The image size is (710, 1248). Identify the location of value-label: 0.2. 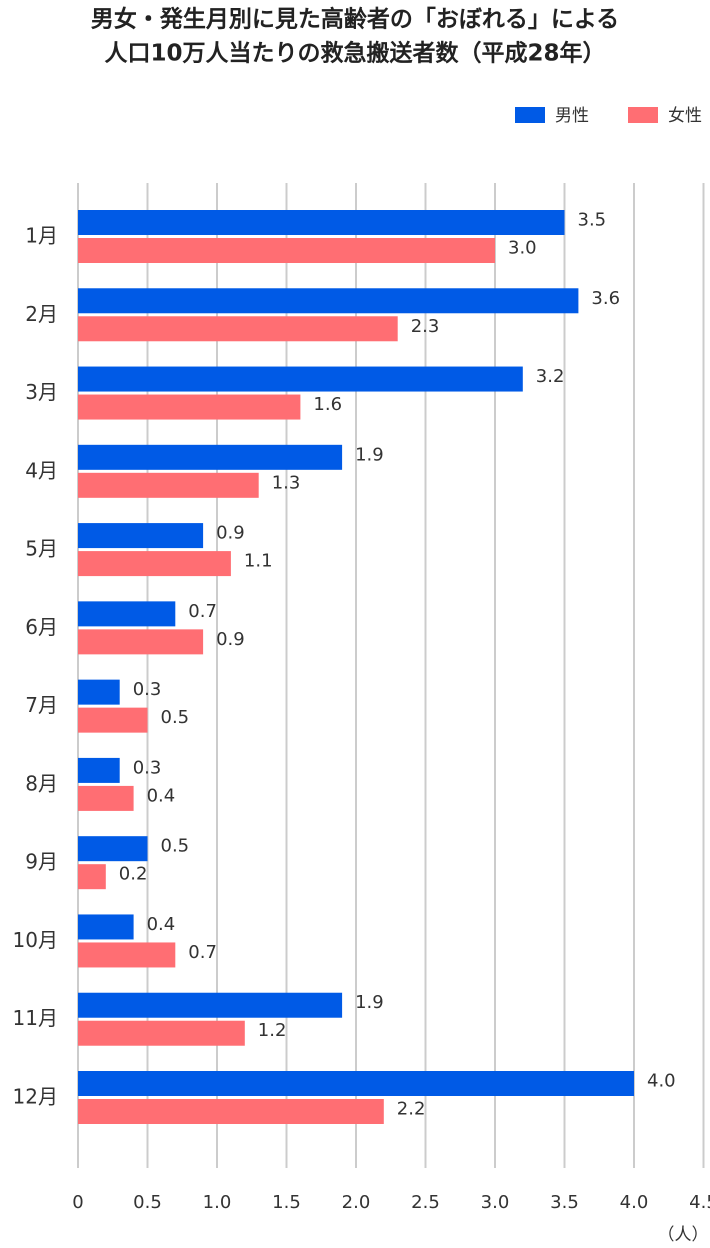
(133, 874).